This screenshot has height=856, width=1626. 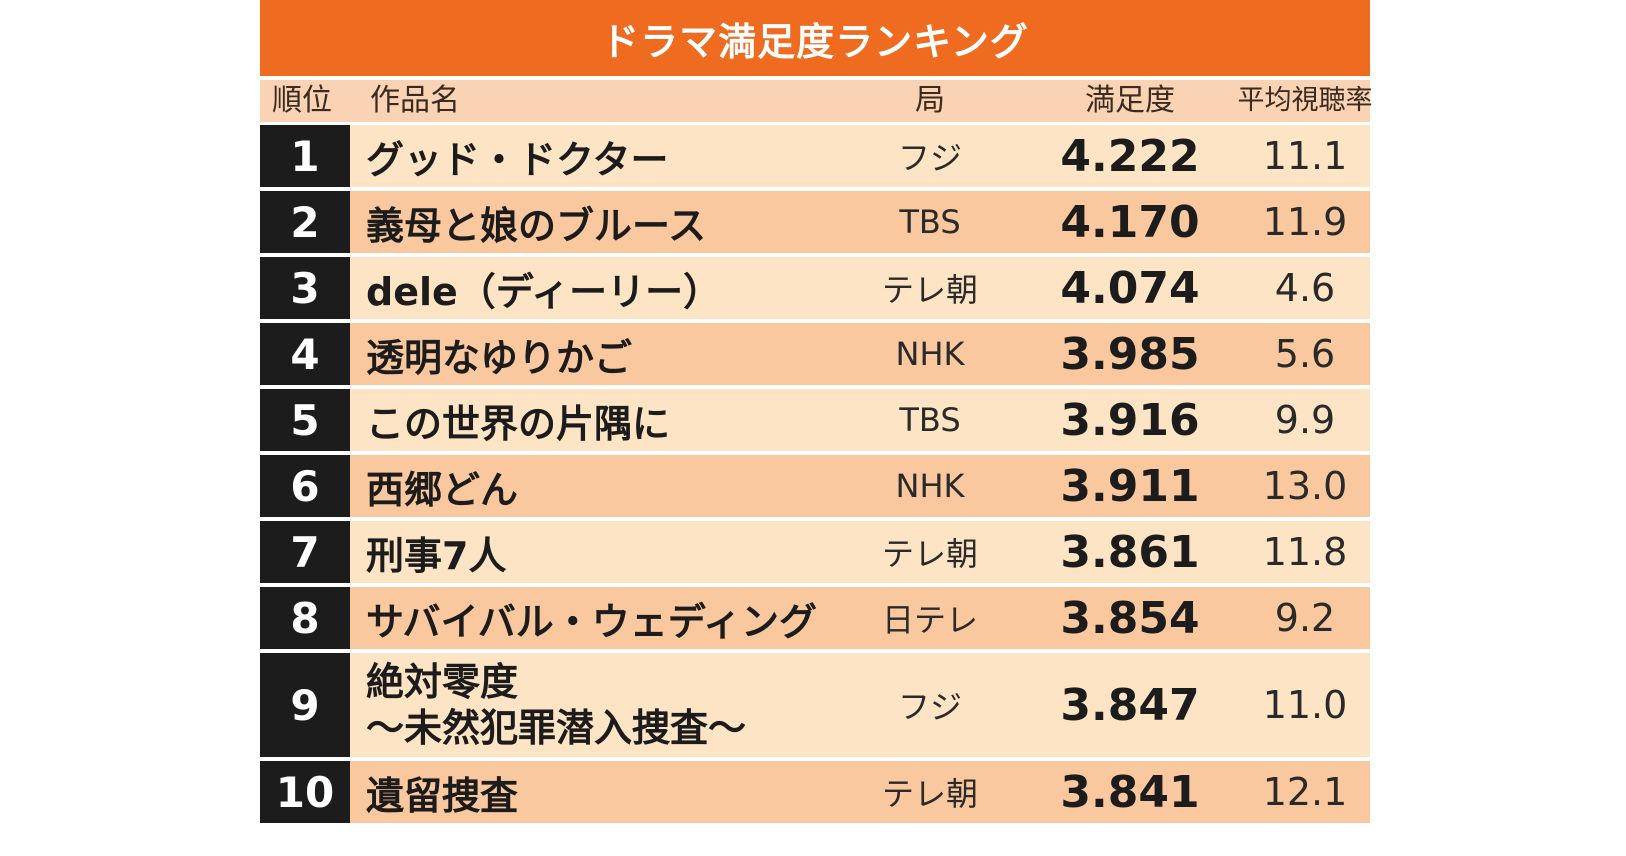 I want to click on drama-title: 遺留捜査, so click(x=442, y=795).